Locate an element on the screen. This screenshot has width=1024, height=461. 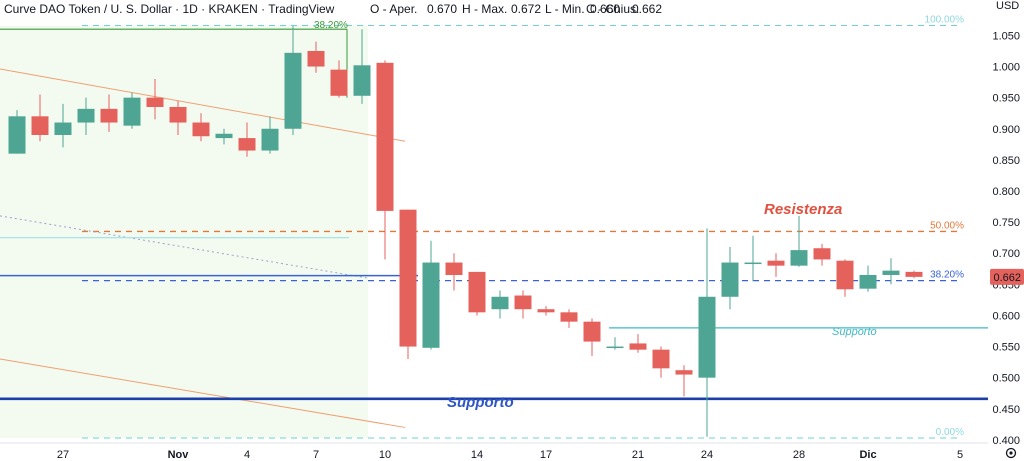
y-tick-label: 0.800 is located at coordinates (1006, 192).